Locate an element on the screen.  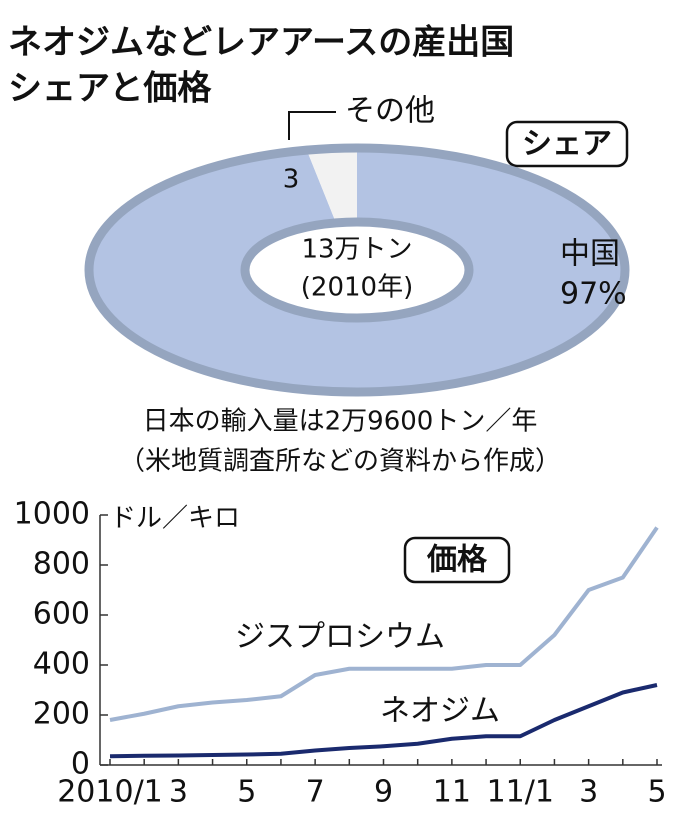
y-tick-label: 0 is located at coordinates (80, 764).